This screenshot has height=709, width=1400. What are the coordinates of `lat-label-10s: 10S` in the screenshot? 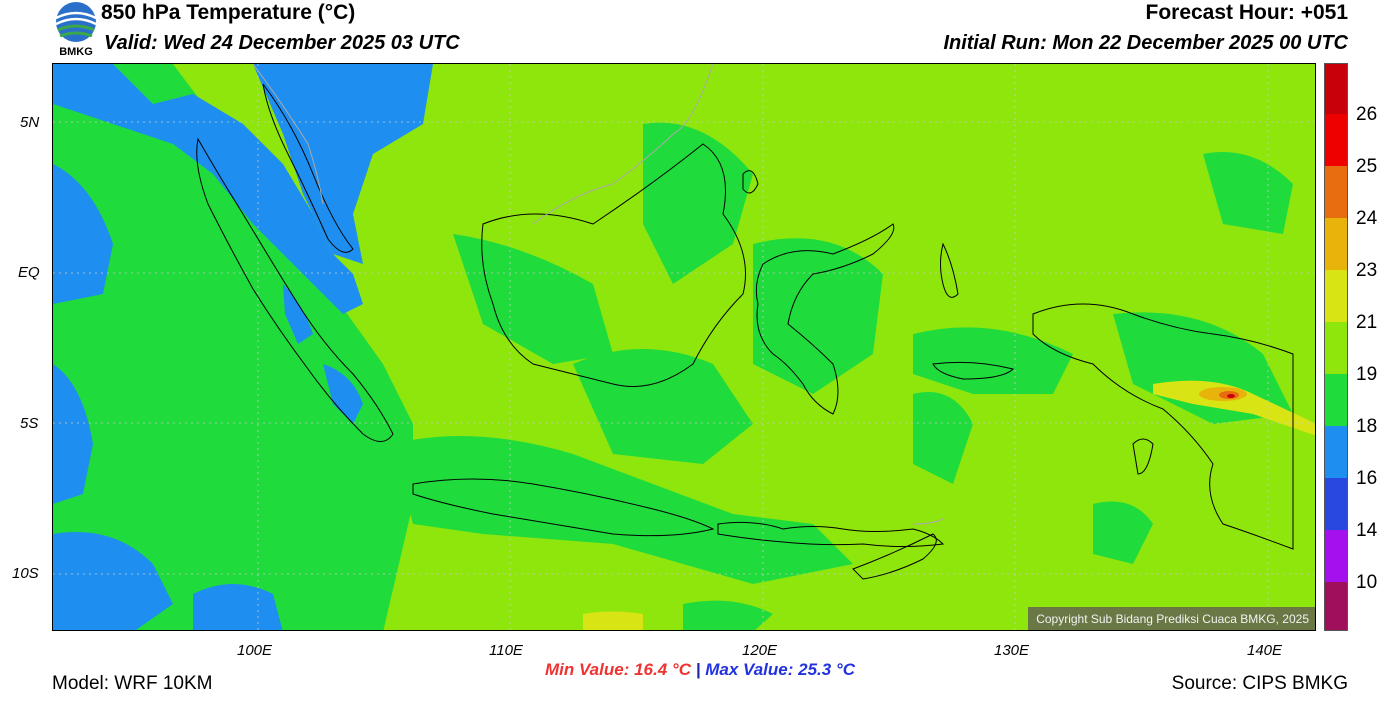 It's located at (25, 573).